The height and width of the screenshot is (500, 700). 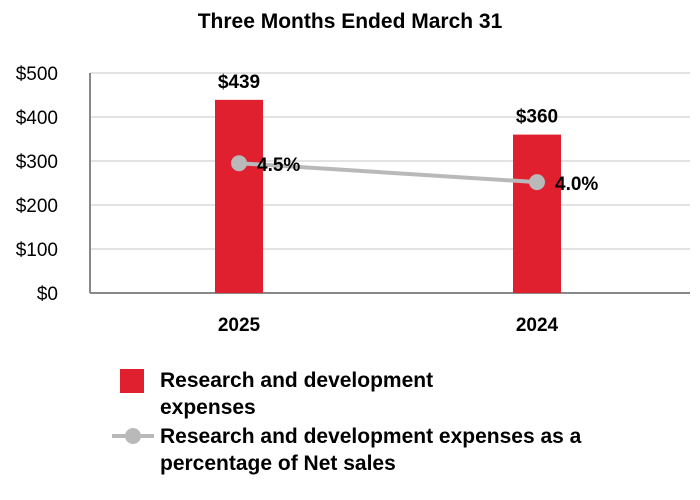 I want to click on y-tick-label: $0, so click(x=47, y=294).